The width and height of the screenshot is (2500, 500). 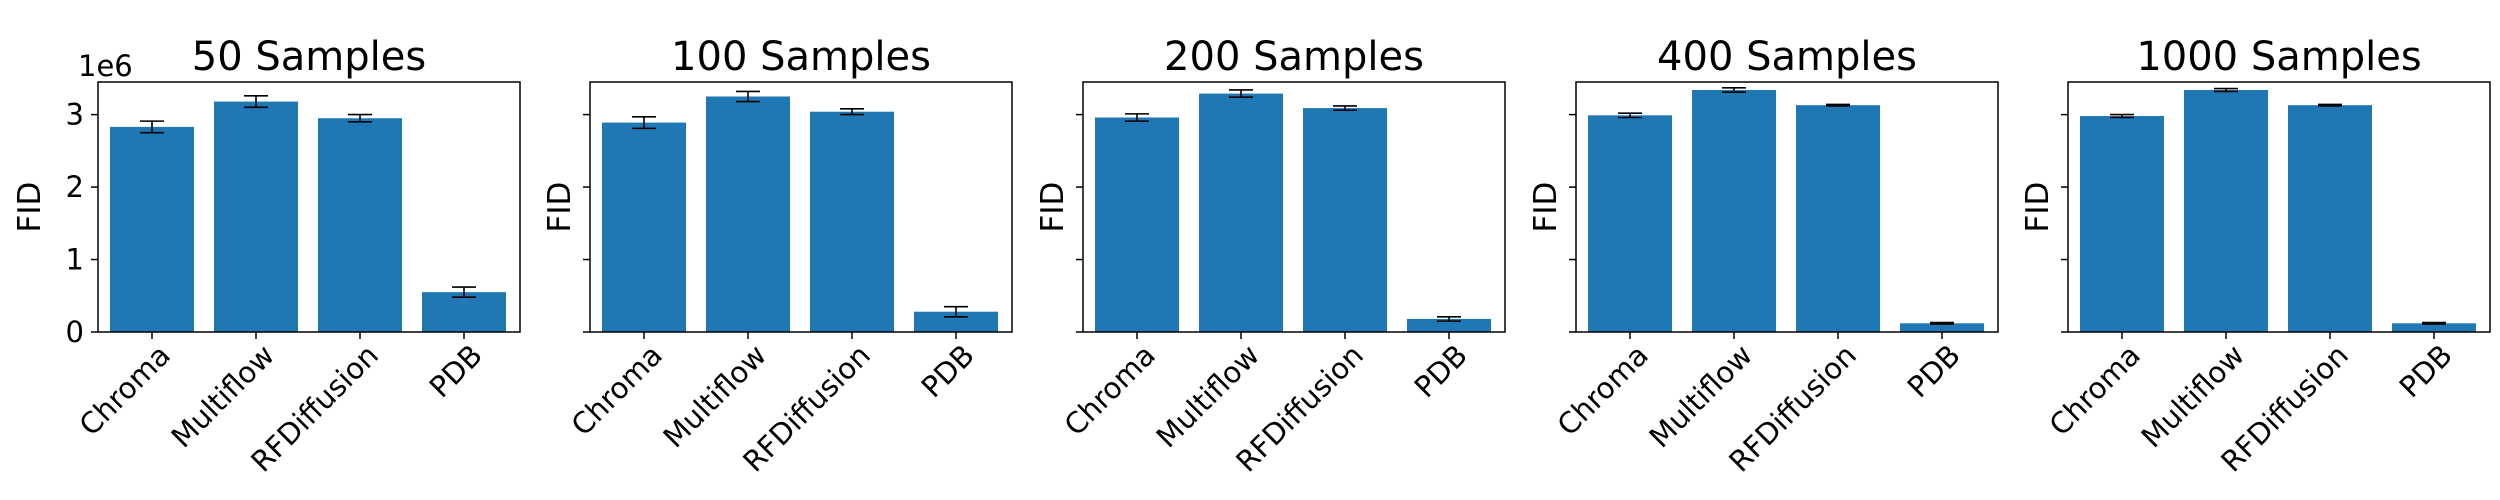 I want to click on chart-title: 1000 Samples, so click(x=2278, y=57).